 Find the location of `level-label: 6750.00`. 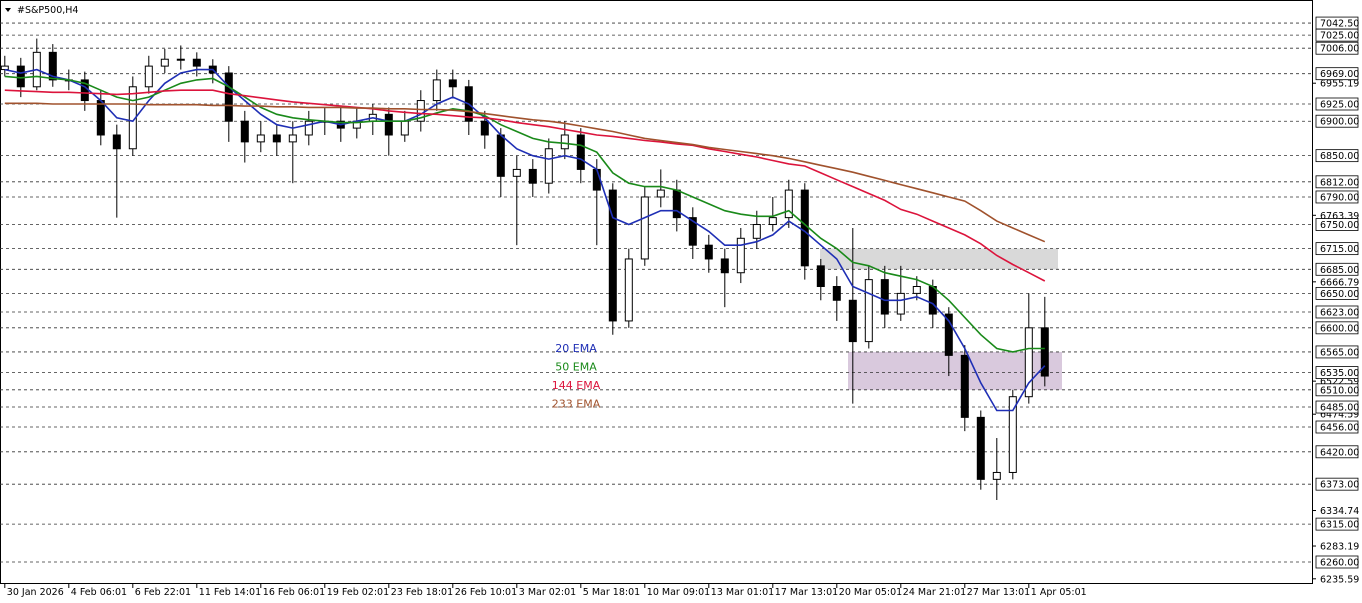

level-label: 6750.00 is located at coordinates (1339, 225).